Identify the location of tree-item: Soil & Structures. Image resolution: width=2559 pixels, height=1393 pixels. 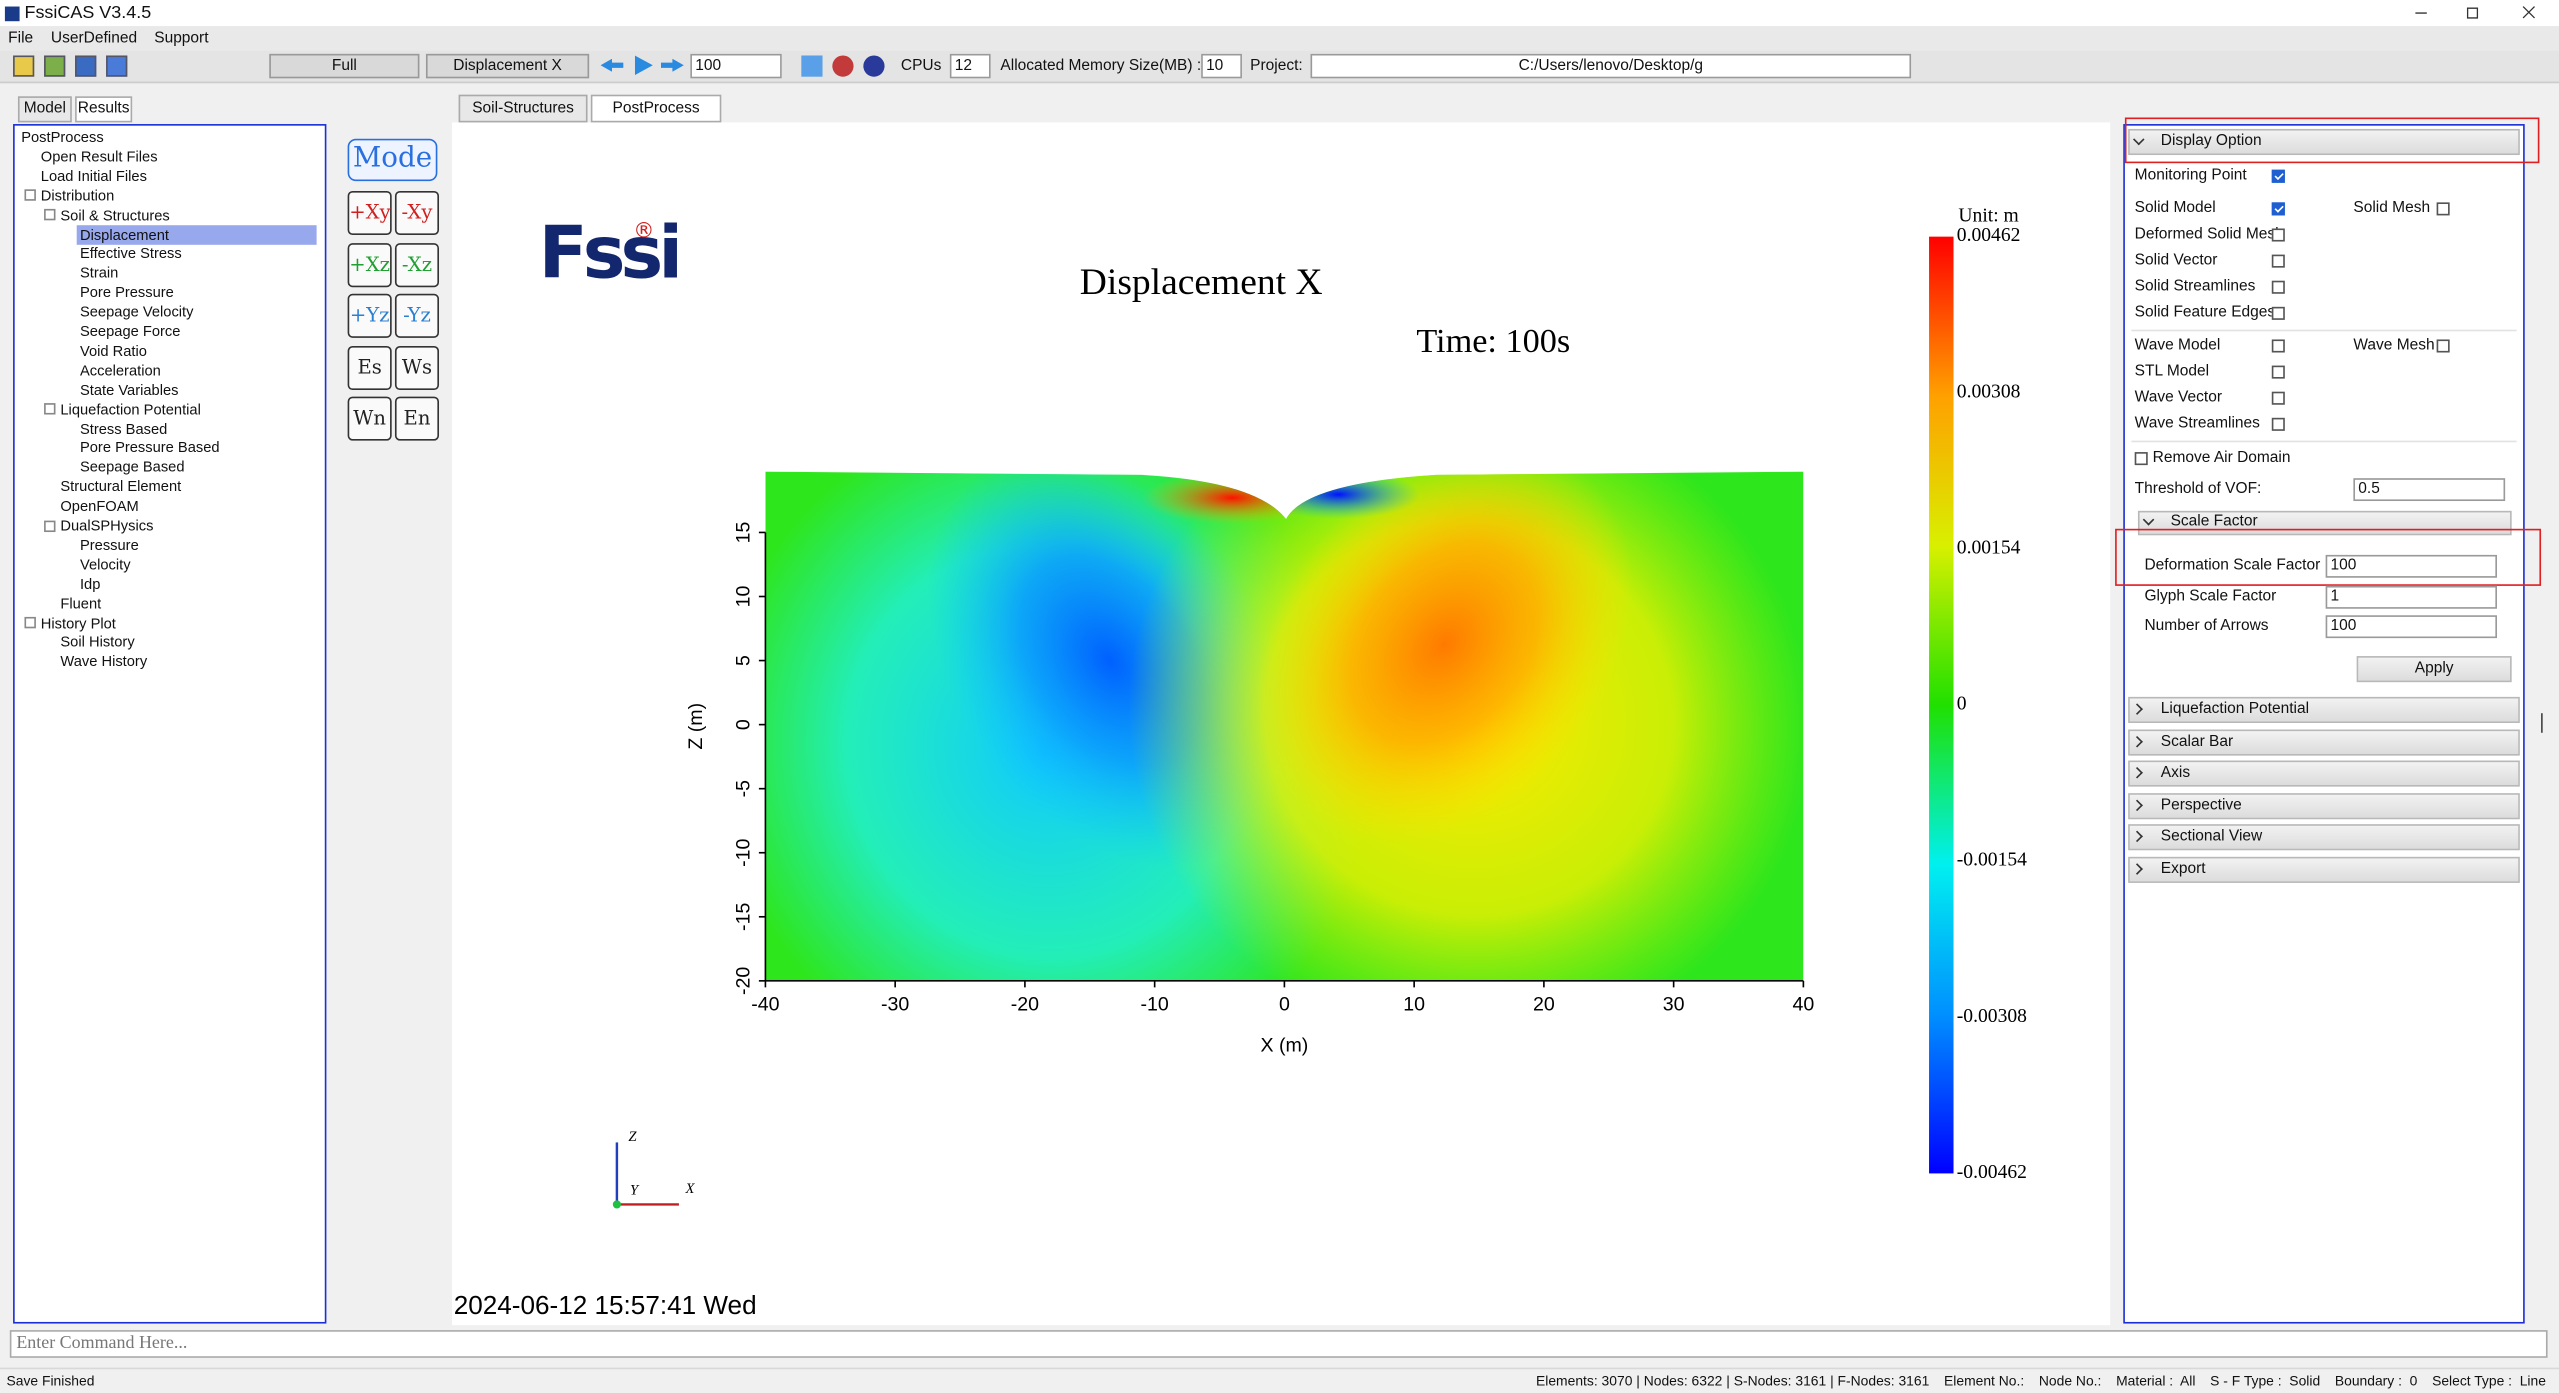
(115, 214).